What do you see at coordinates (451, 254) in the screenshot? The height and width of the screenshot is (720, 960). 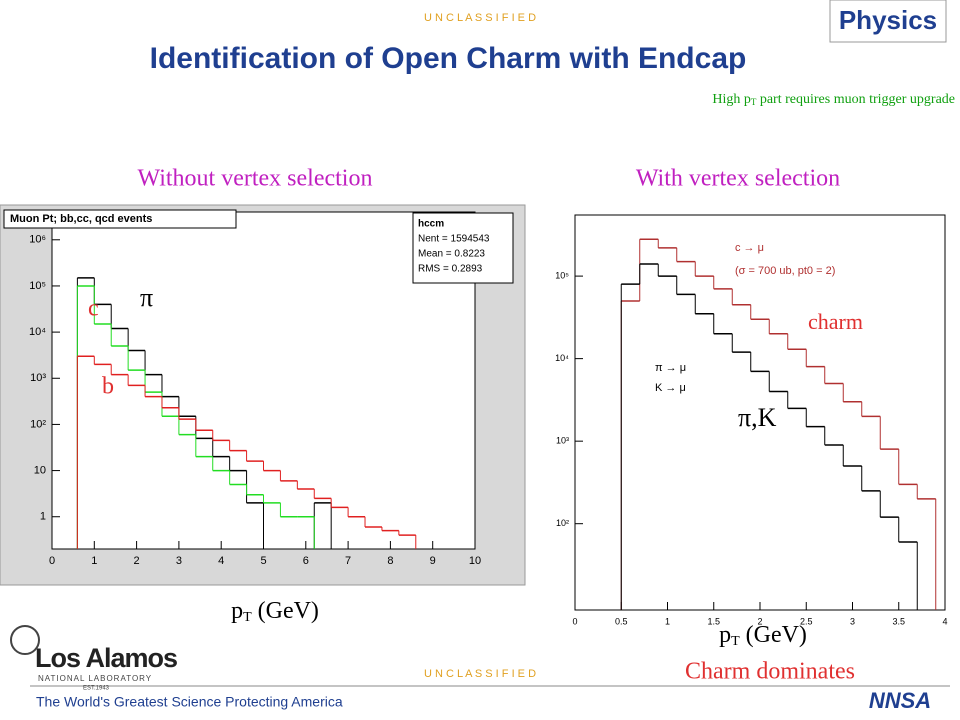 I see `stats-line: Mean = 0.8223` at bounding box center [451, 254].